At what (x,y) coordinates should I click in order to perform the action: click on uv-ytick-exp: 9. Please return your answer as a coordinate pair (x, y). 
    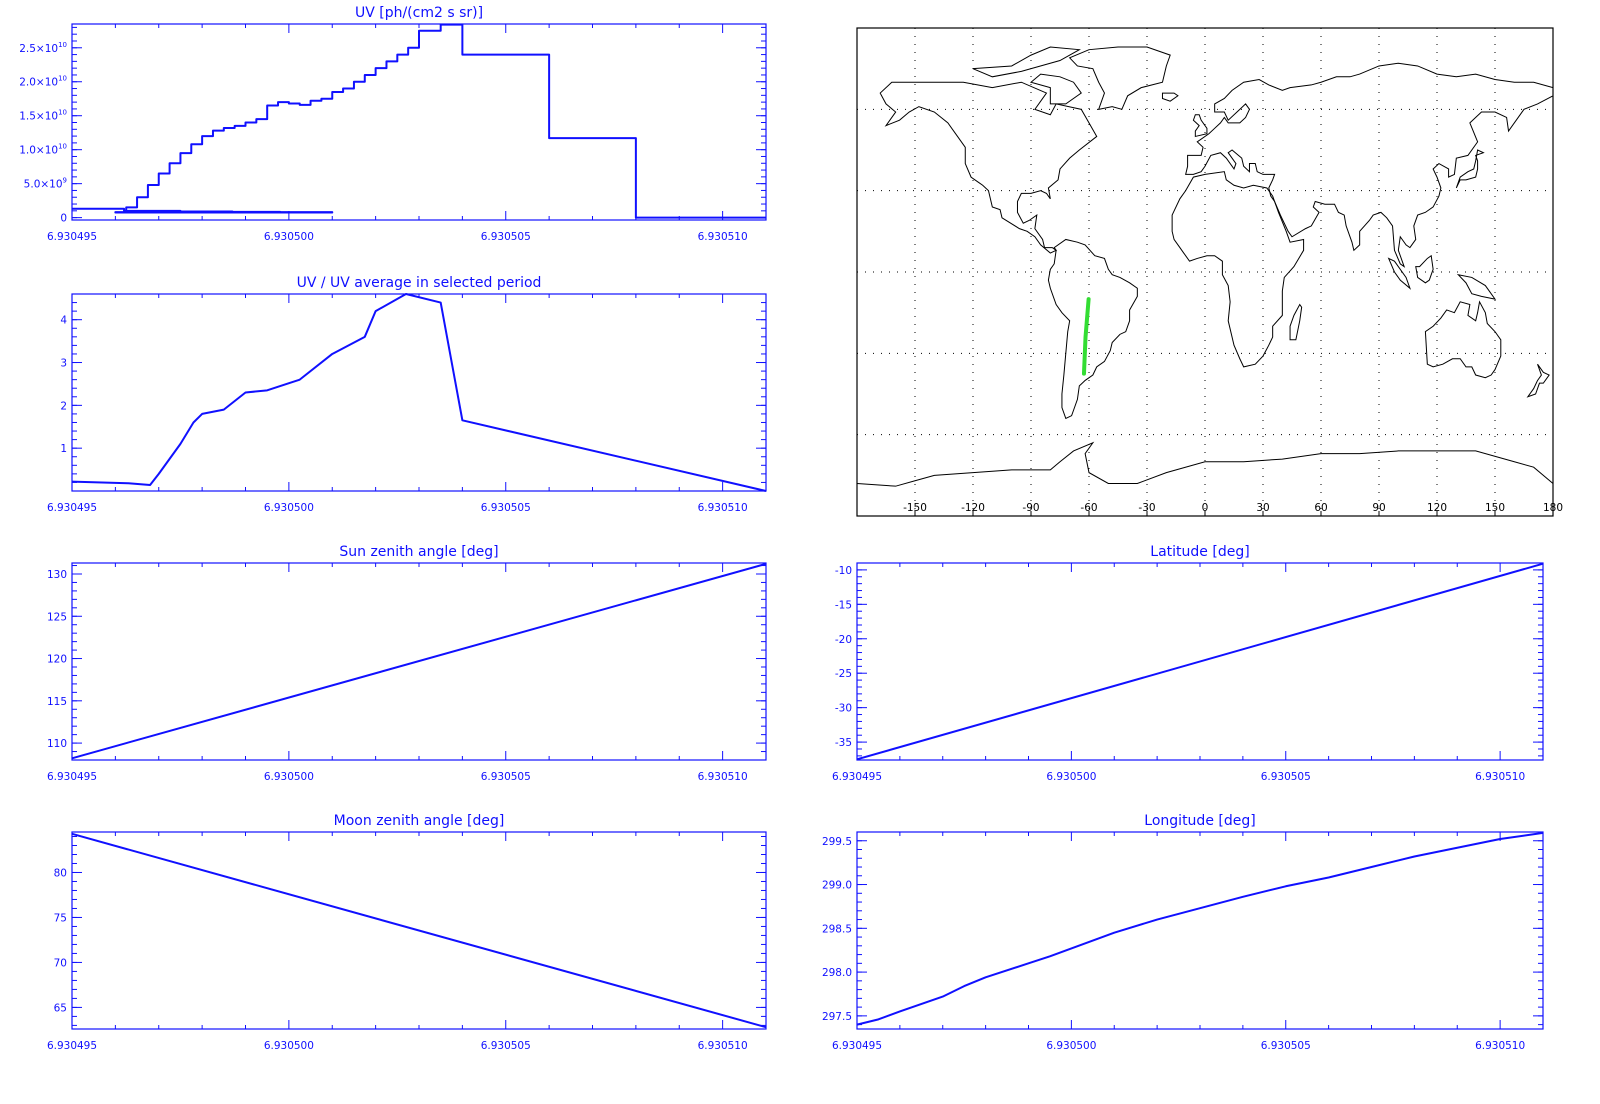
    Looking at the image, I should click on (65, 181).